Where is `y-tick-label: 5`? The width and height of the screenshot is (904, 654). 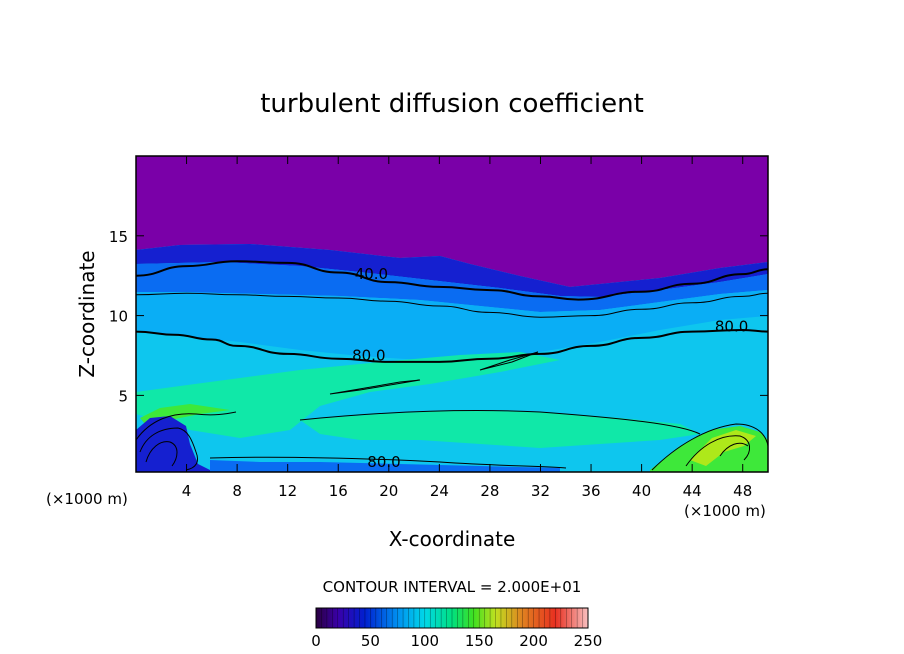
y-tick-label: 5 is located at coordinates (123, 396).